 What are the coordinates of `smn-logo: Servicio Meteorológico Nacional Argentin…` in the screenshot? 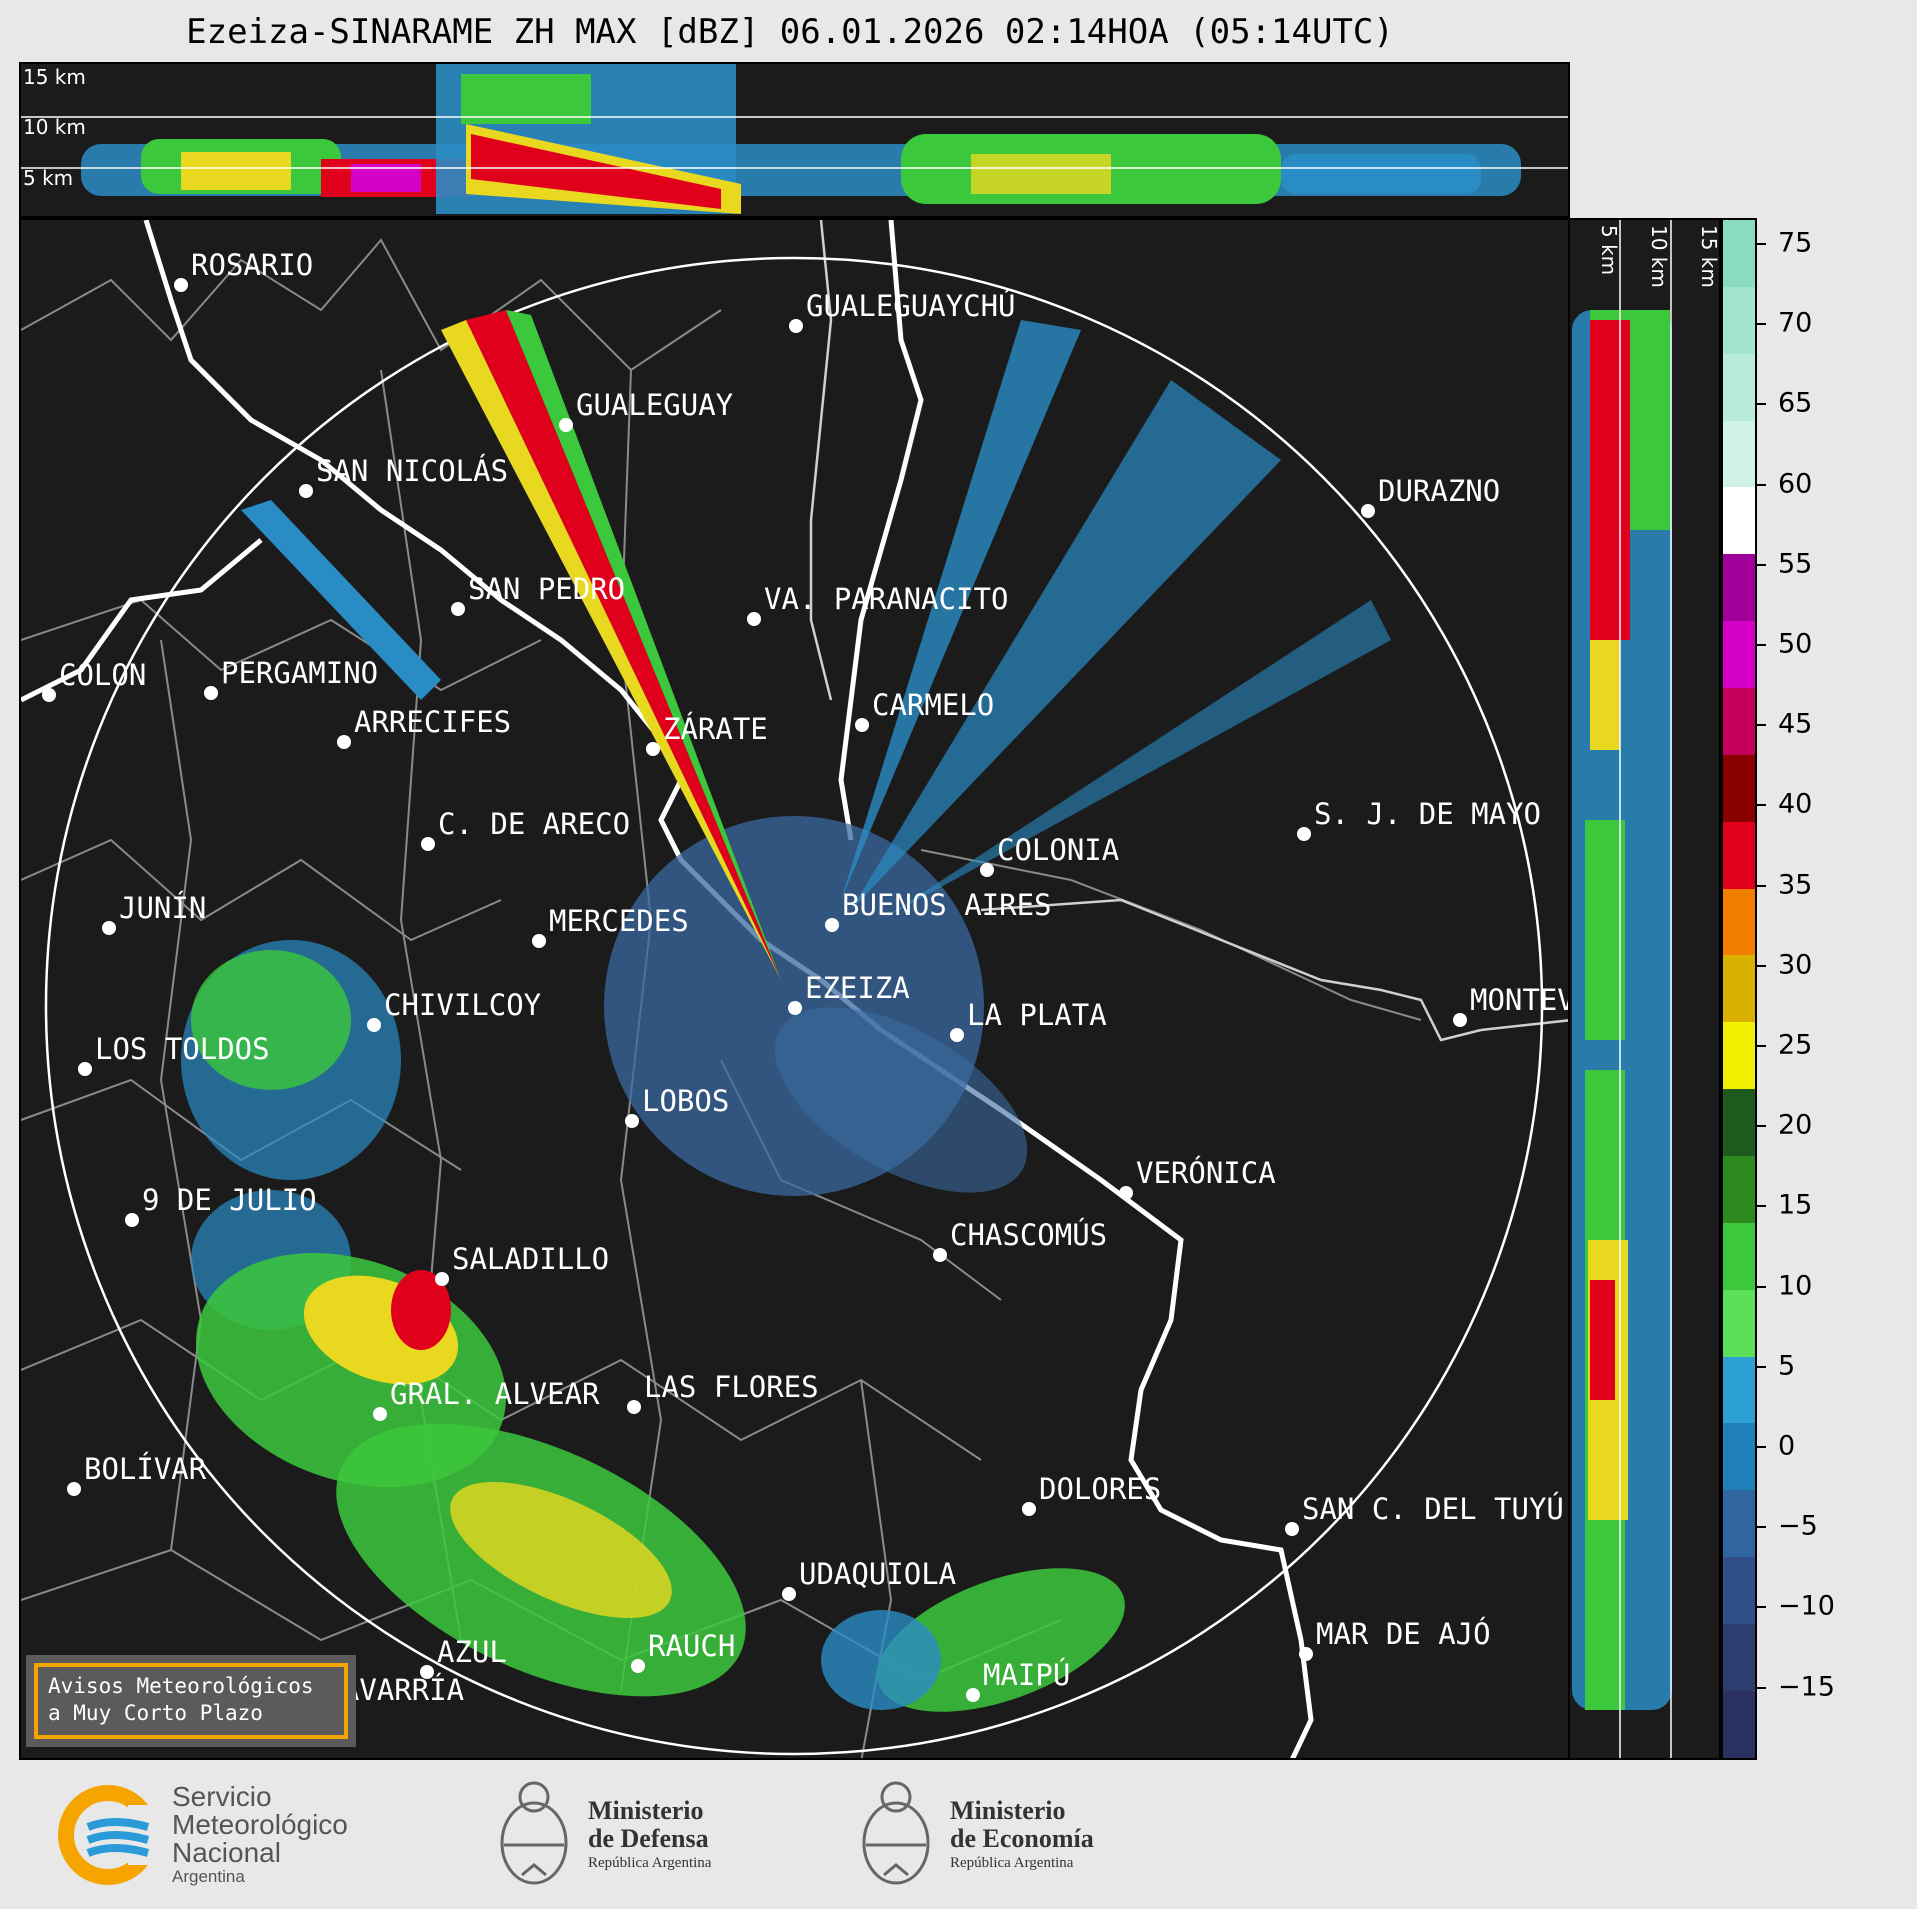 It's located at (203, 1834).